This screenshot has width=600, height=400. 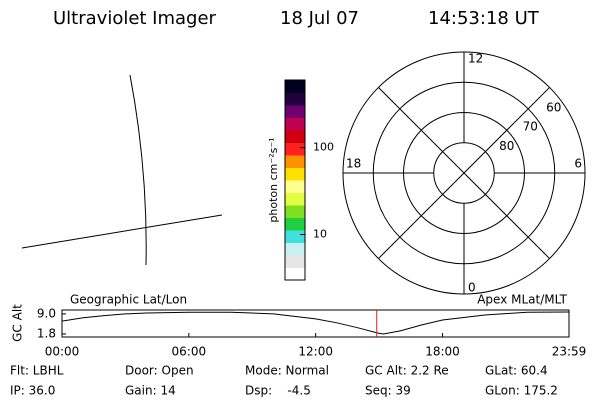 What do you see at coordinates (464, 173) in the screenshot?
I see `diag-line` at bounding box center [464, 173].